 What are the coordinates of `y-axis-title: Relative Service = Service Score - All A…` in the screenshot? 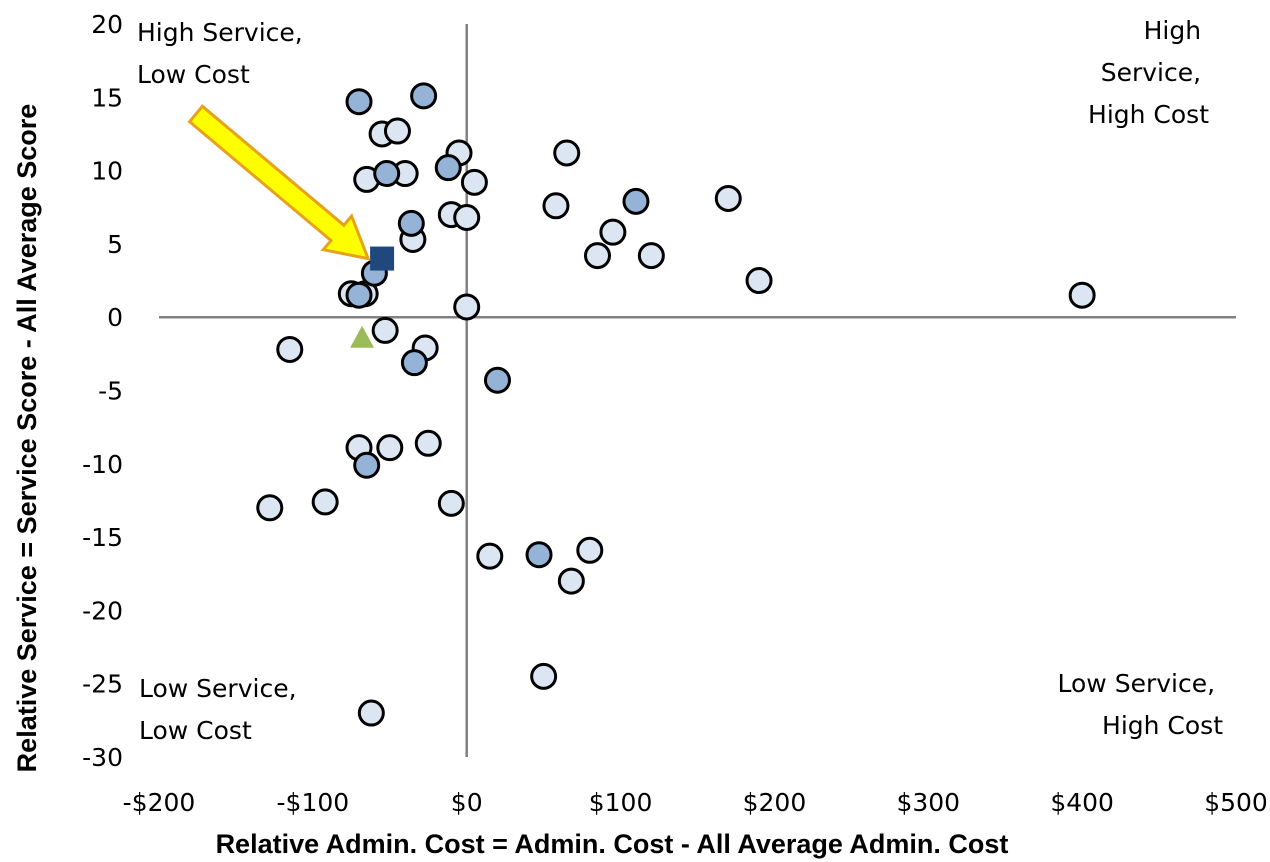 It's located at (27, 438).